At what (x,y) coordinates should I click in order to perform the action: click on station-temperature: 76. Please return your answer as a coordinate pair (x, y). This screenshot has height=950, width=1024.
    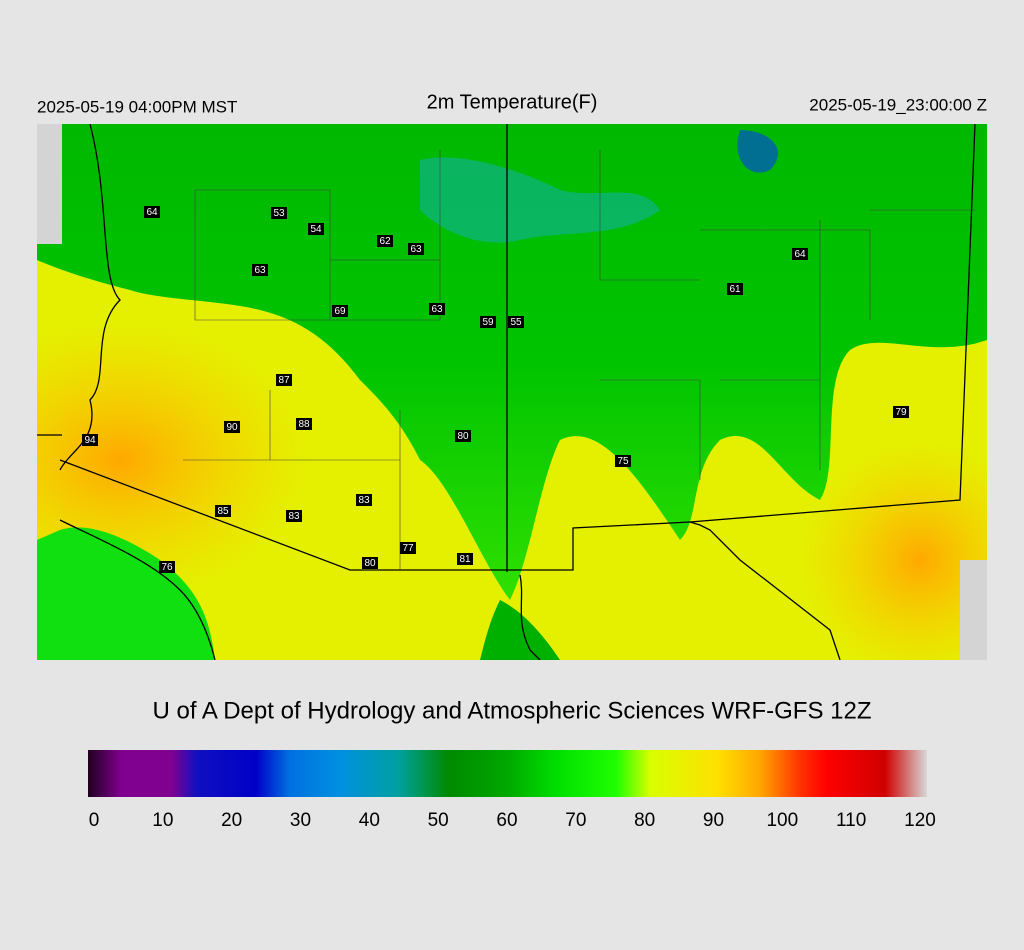
    Looking at the image, I should click on (167, 567).